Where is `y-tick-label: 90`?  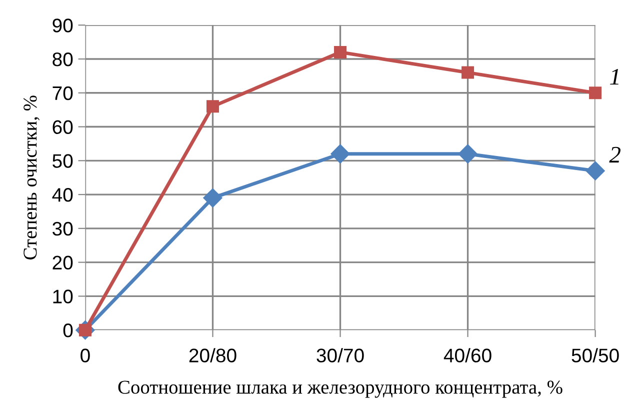
y-tick-label: 90 is located at coordinates (62, 25).